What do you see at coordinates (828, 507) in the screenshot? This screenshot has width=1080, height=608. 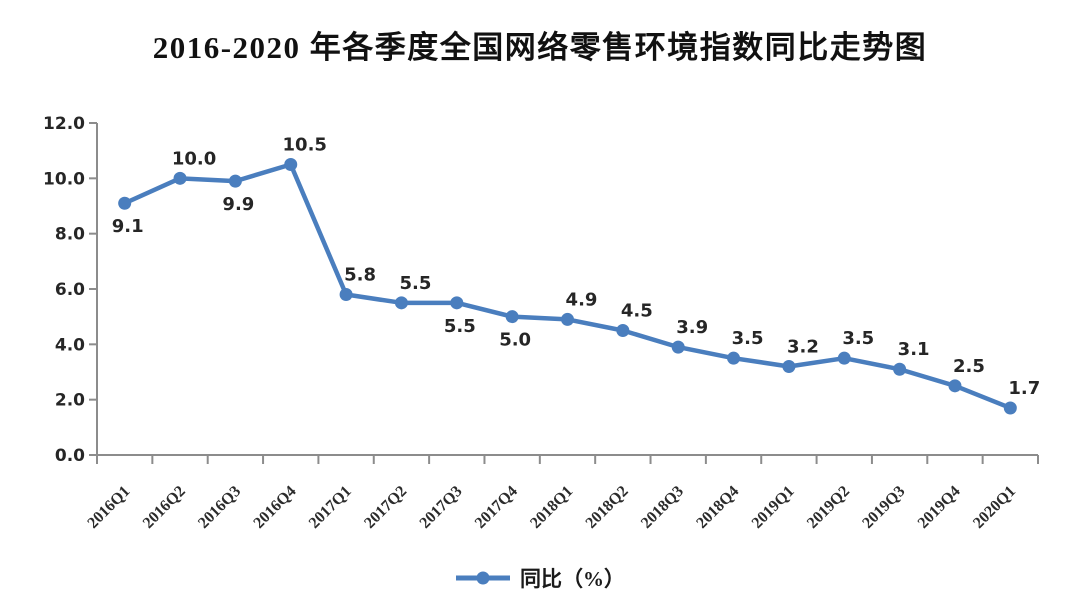 I see `x-axis-tick-label: 2019Q2` at bounding box center [828, 507].